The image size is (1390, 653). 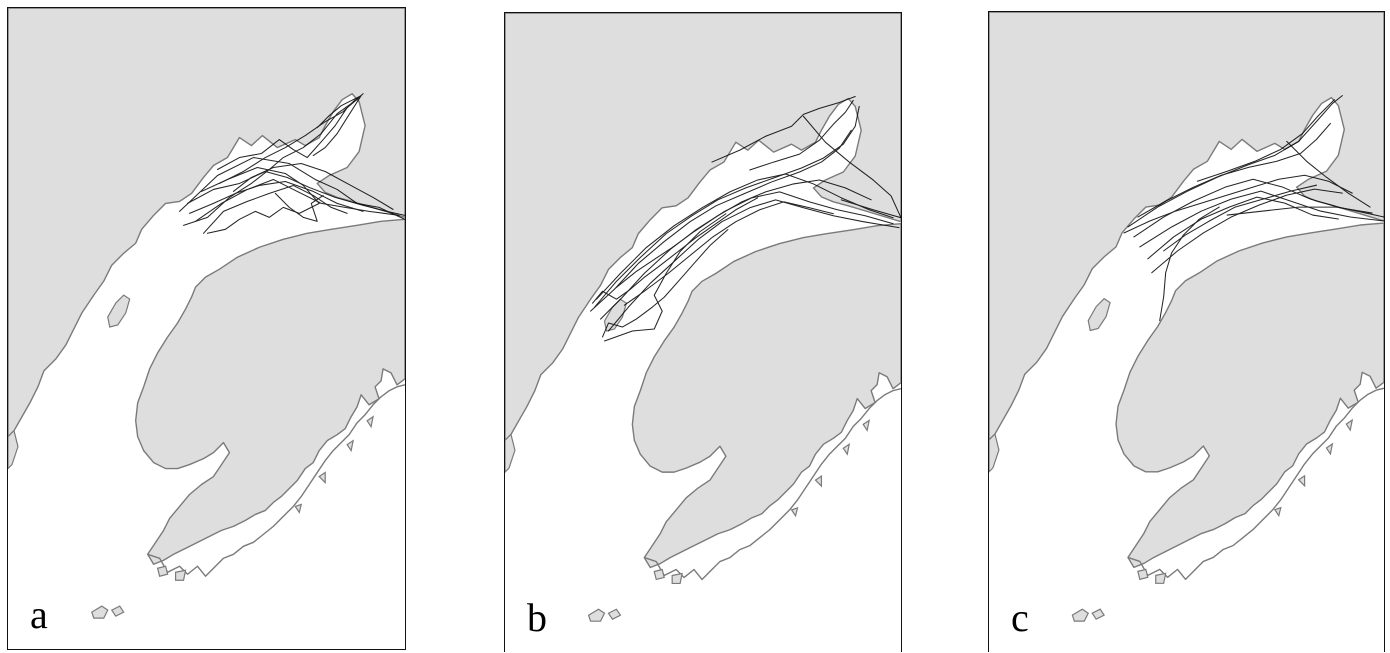 What do you see at coordinates (745, 218) in the screenshot?
I see `animal-tracks-b` at bounding box center [745, 218].